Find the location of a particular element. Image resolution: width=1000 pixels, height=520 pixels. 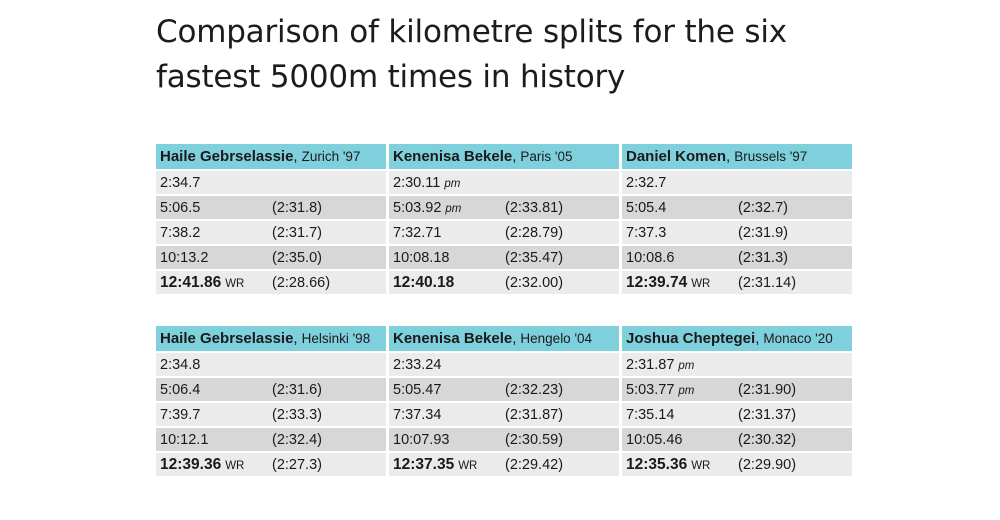

split-row: 7:35.14 (2:31.37) is located at coordinates (737, 414).